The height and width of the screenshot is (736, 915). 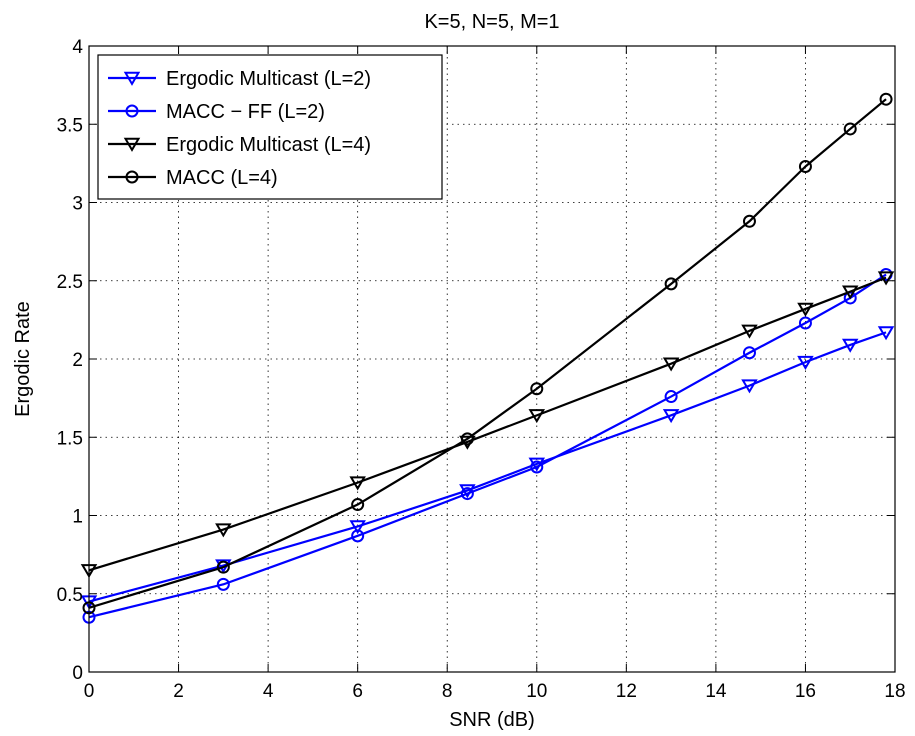 I want to click on x-tick-label: 4, so click(x=268, y=691).